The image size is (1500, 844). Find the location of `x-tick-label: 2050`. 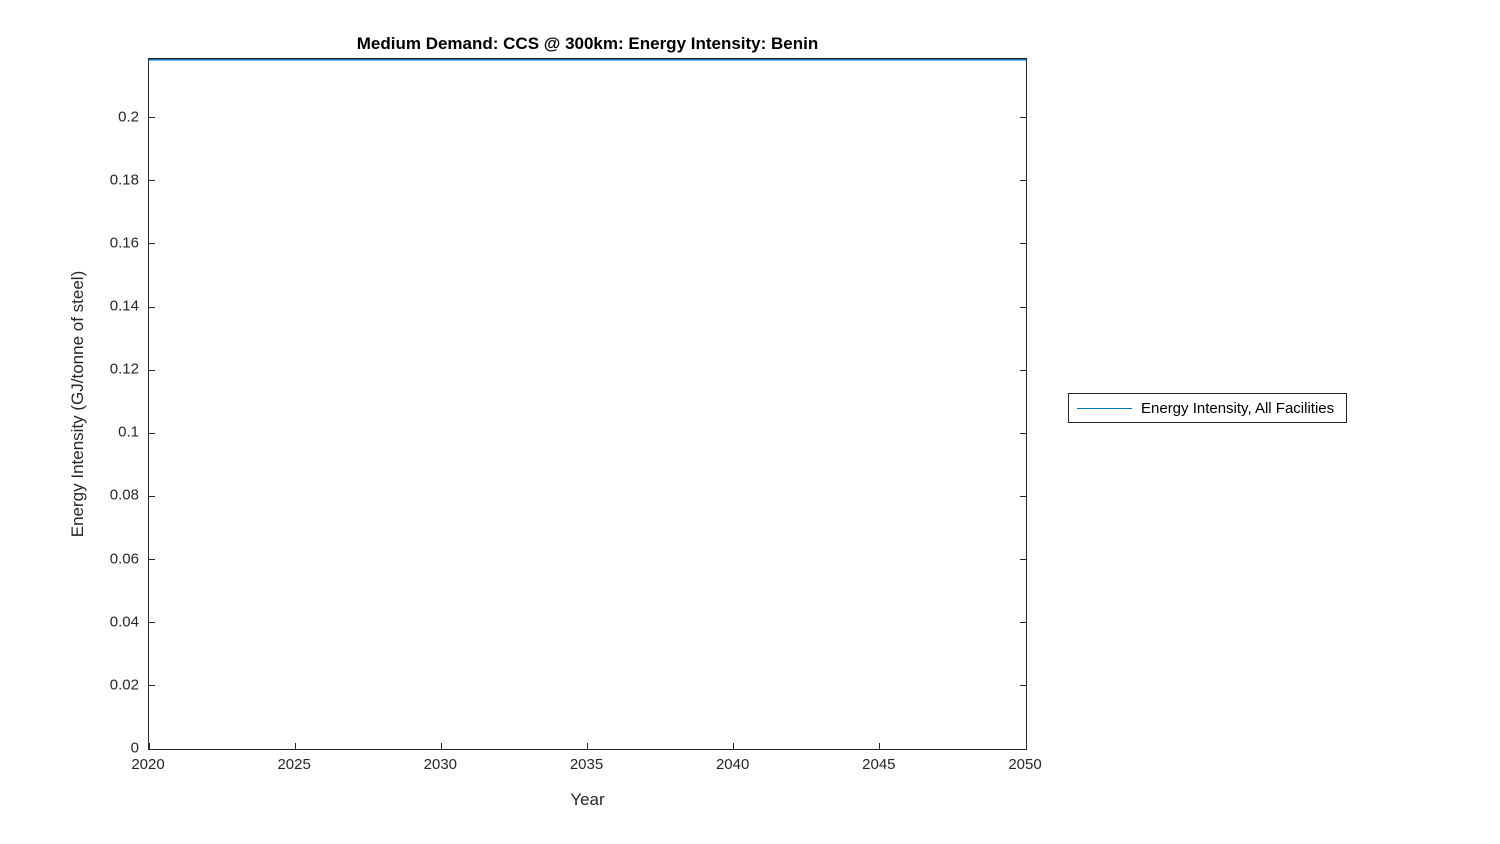

x-tick-label: 2050 is located at coordinates (1025, 764).